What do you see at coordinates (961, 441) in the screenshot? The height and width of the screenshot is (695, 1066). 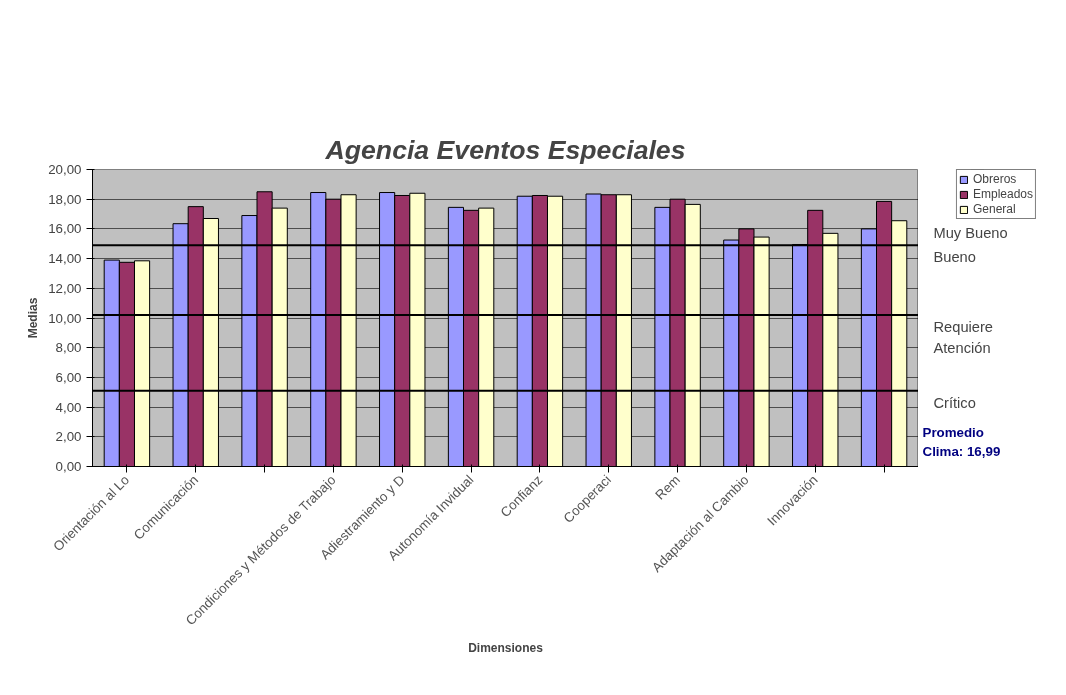 I see `text: Promedio Clima: 16,99` at bounding box center [961, 441].